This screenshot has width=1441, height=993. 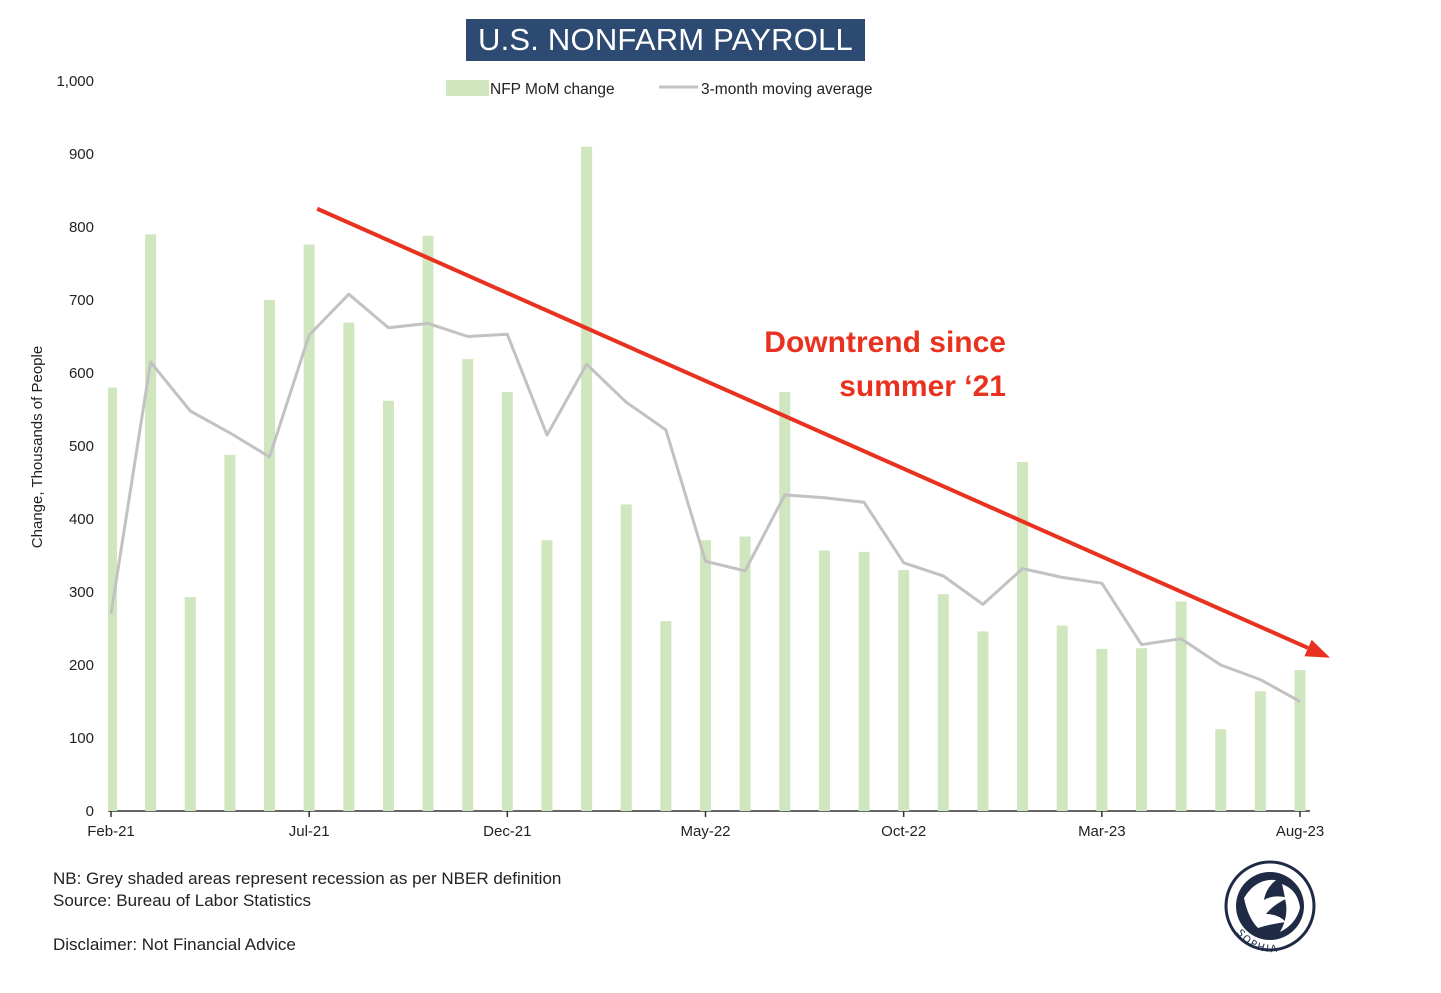 What do you see at coordinates (1300, 831) in the screenshot?
I see `x-tick-label: Aug-23` at bounding box center [1300, 831].